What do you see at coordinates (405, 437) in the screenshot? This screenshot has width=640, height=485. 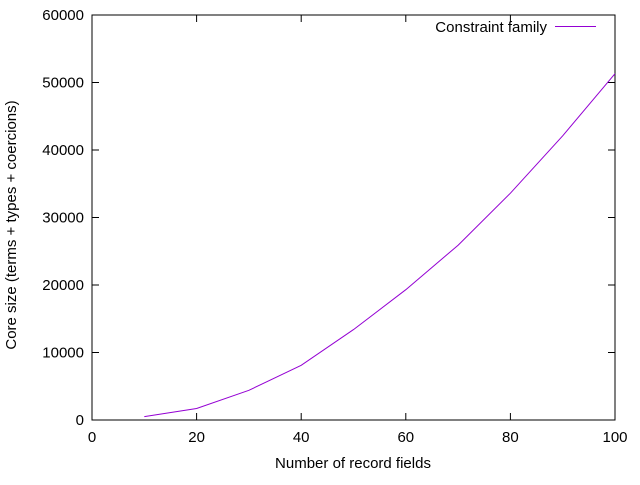 I see `x-tick-label: 60` at bounding box center [405, 437].